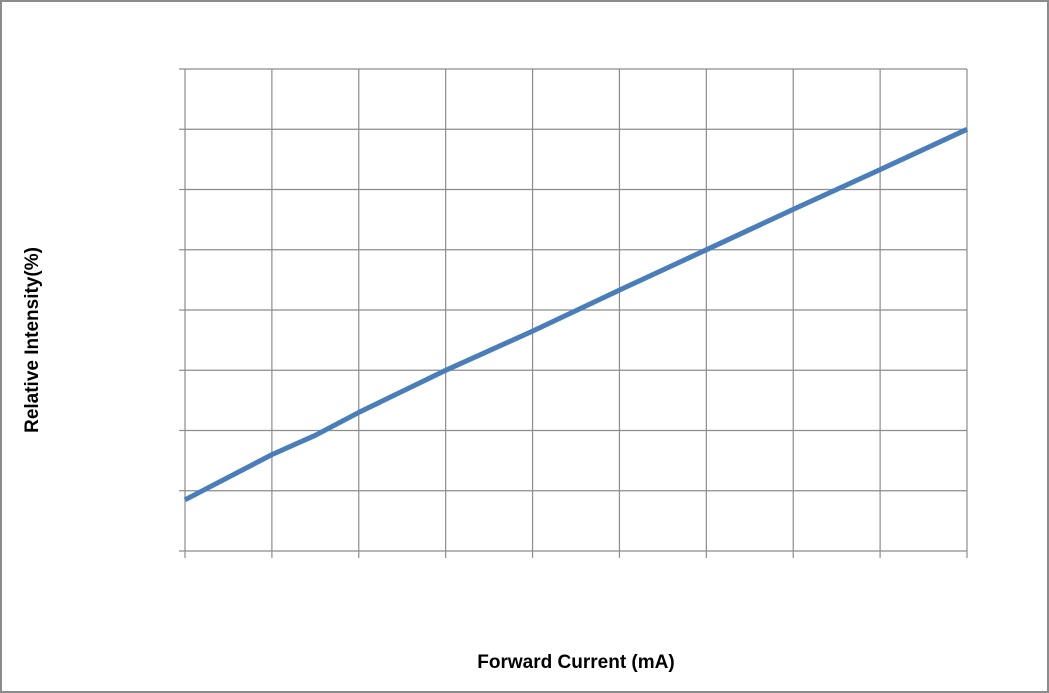 The image size is (1049, 693). What do you see at coordinates (32, 340) in the screenshot?
I see `y-axis-title: Relative Intensity(%)` at bounding box center [32, 340].